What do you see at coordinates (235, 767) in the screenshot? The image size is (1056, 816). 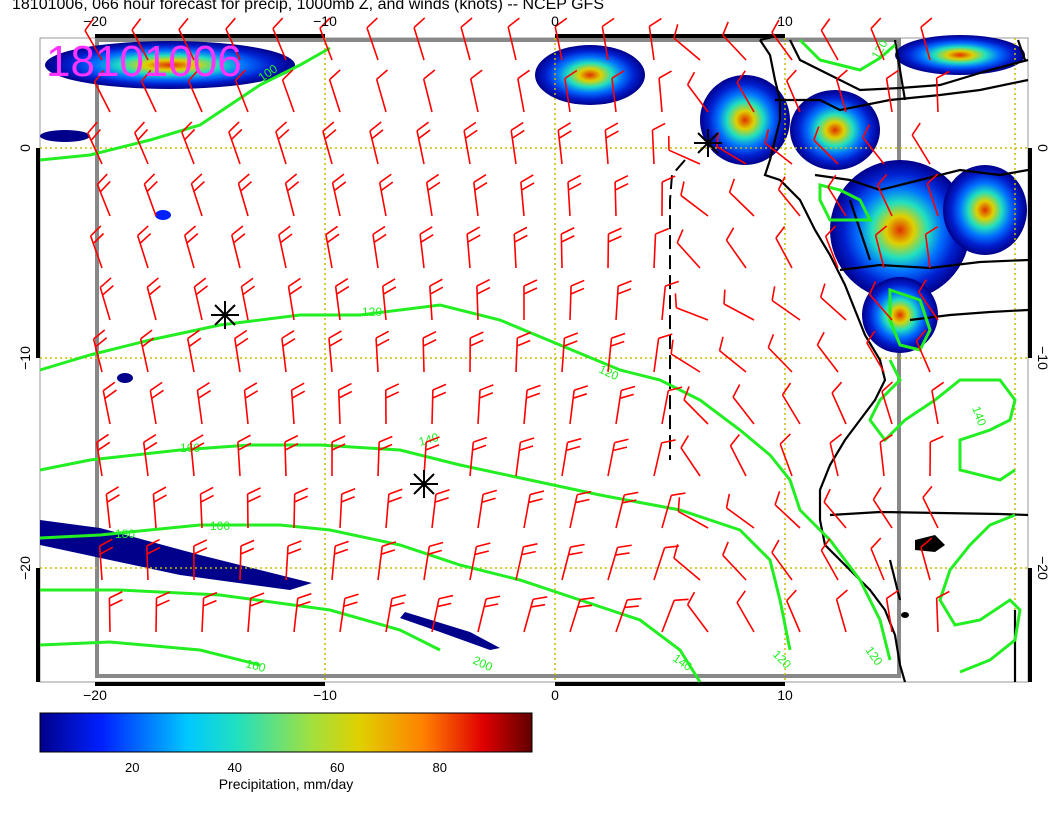 I see `colorbar-tick-label: 40` at bounding box center [235, 767].